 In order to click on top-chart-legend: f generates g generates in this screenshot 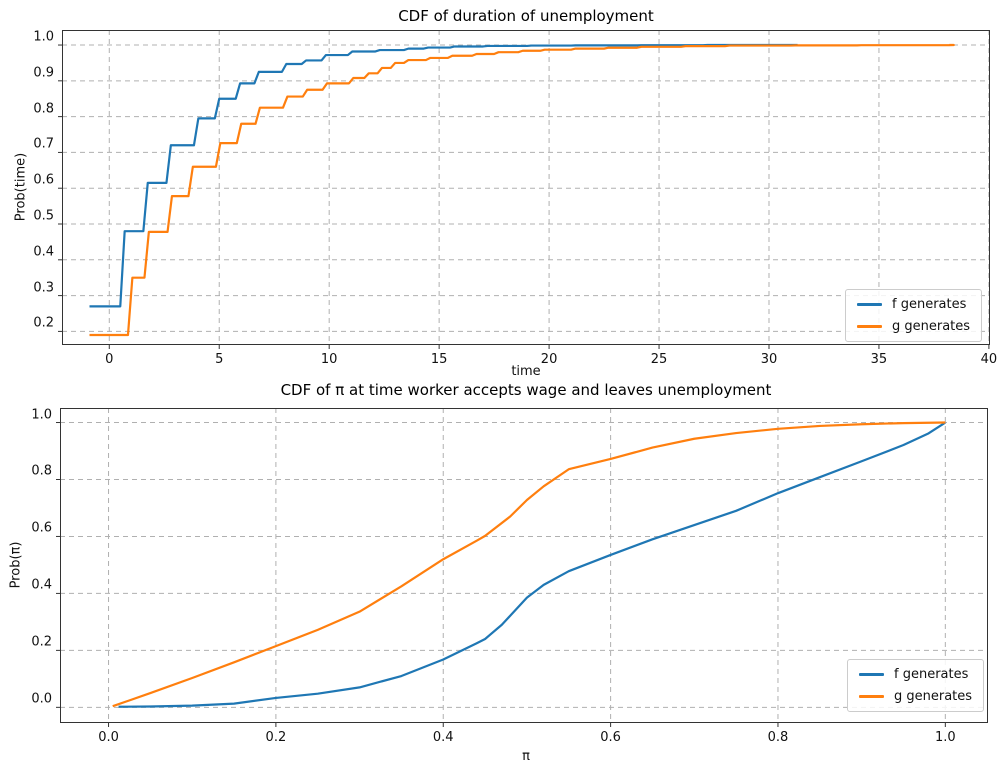, I will do `click(914, 315)`.